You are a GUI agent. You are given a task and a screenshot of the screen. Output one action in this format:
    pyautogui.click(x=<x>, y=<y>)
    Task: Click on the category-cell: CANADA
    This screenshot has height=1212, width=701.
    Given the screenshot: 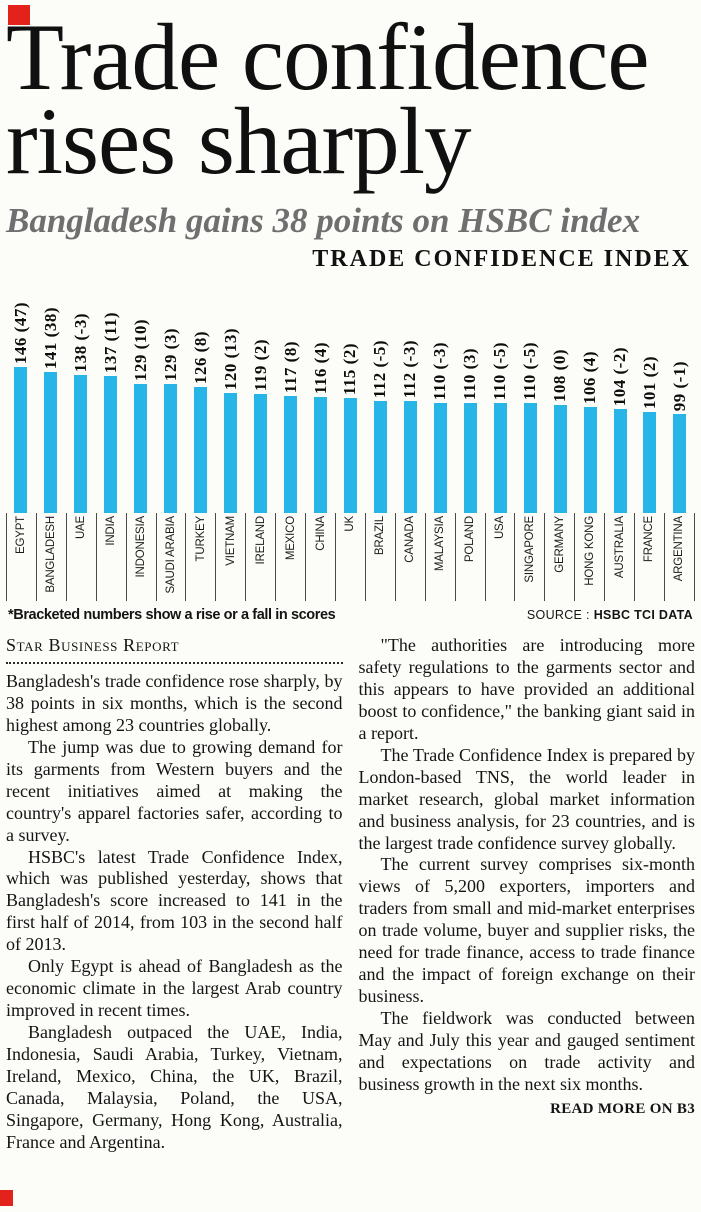 What is the action you would take?
    pyautogui.click(x=409, y=556)
    